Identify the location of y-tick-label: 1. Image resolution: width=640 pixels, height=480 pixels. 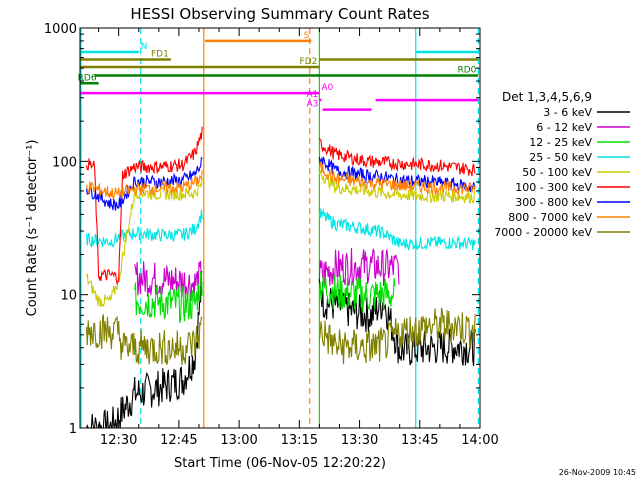
(73, 429).